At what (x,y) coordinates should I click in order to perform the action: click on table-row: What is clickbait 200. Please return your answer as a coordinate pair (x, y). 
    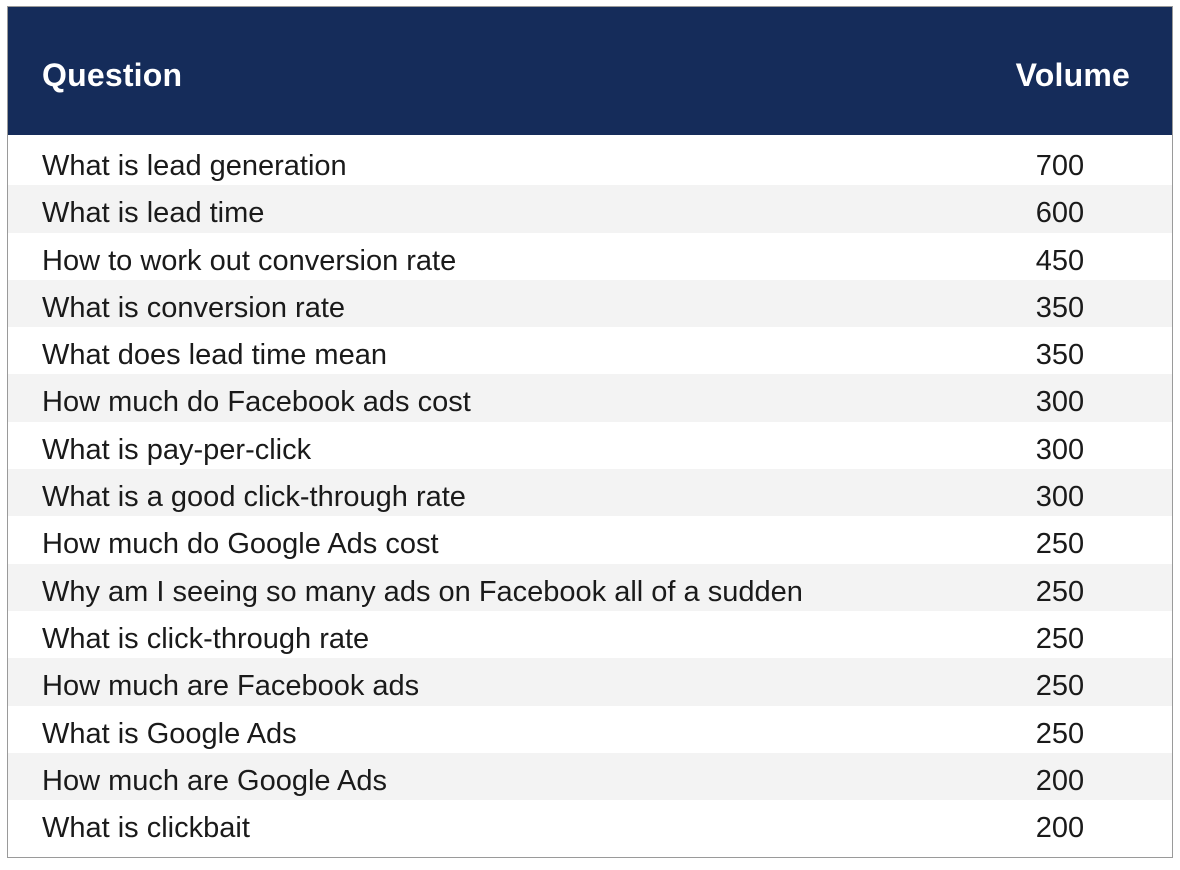
    Looking at the image, I should click on (590, 823).